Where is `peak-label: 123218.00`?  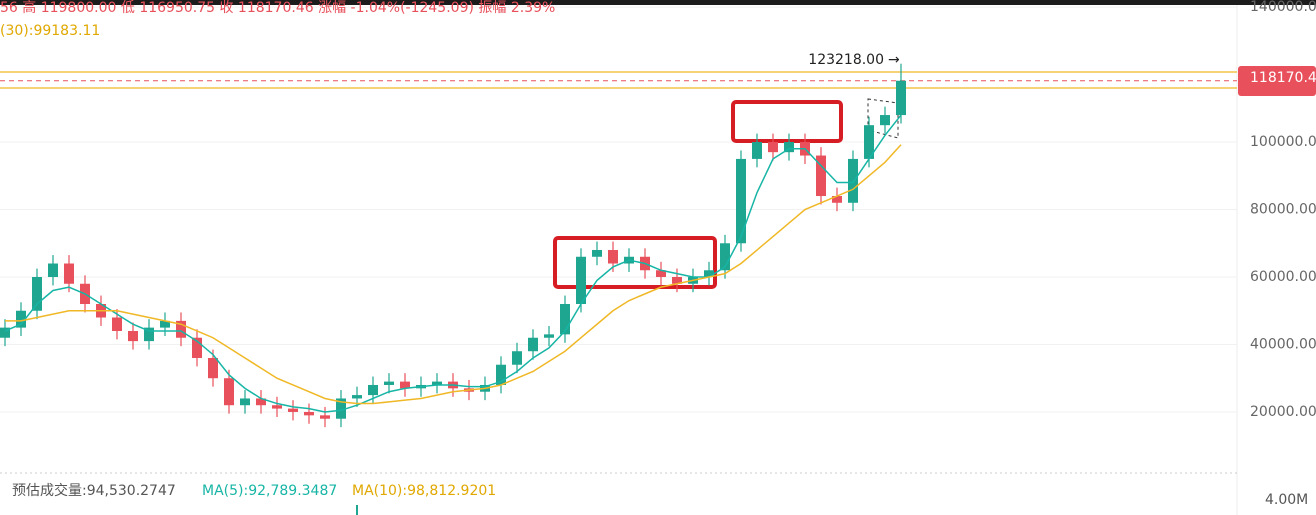 peak-label: 123218.00 is located at coordinates (846, 60).